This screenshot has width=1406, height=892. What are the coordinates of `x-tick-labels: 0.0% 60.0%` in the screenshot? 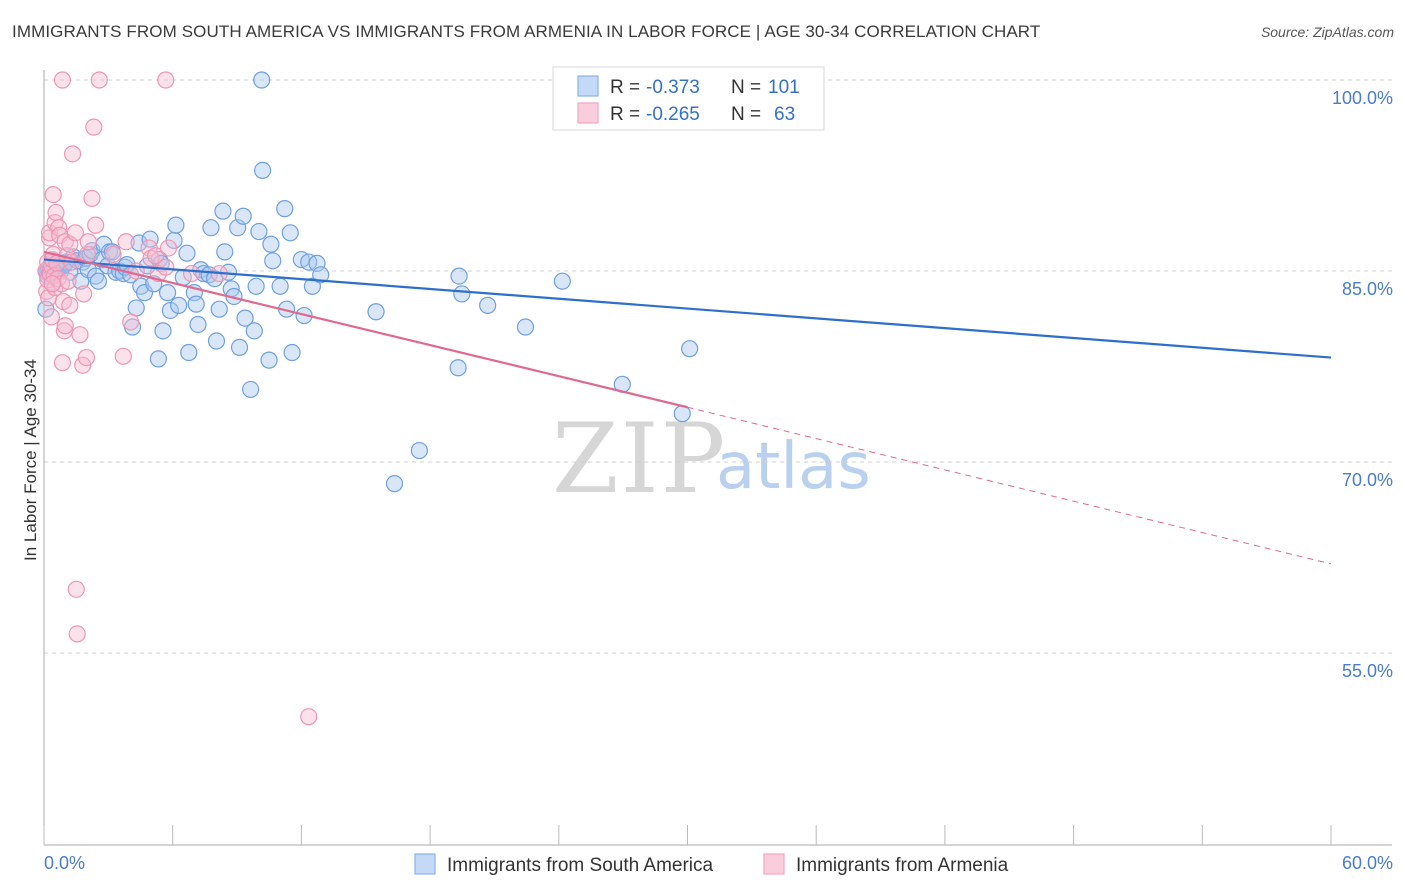 It's located at (718, 863).